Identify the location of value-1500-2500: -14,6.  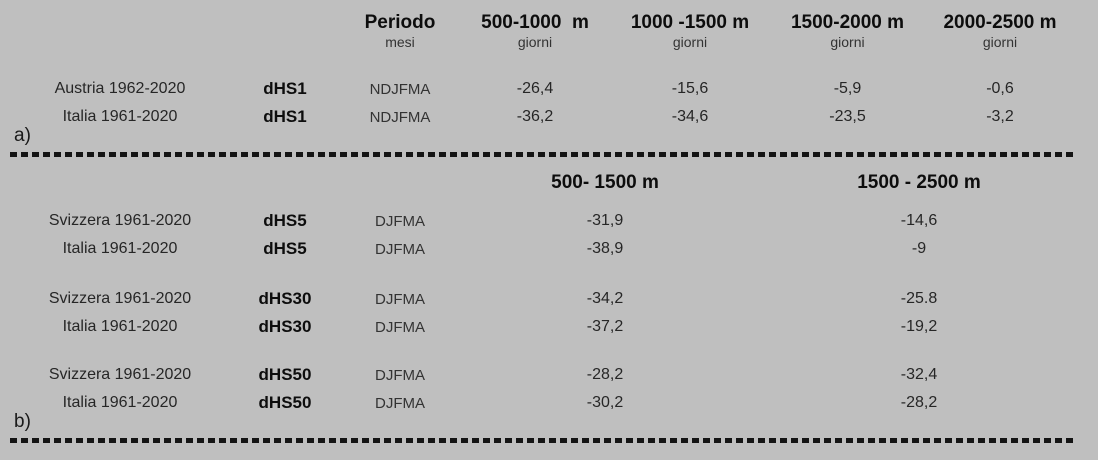
(919, 220).